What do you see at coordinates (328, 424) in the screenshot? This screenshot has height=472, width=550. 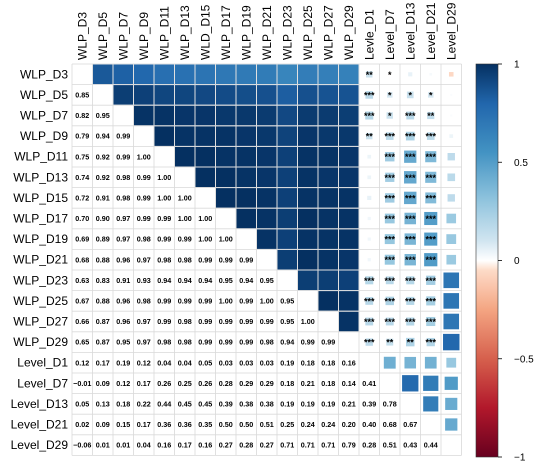 I see `correlation-value: 0.24` at bounding box center [328, 424].